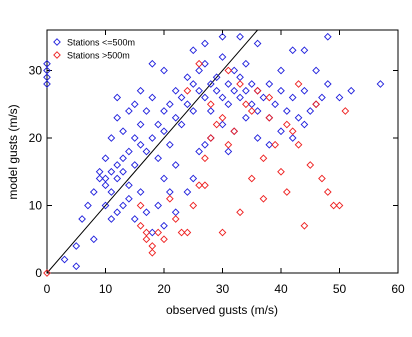  Describe the element at coordinates (223, 289) in the screenshot. I see `x-tick-label: 30` at that location.